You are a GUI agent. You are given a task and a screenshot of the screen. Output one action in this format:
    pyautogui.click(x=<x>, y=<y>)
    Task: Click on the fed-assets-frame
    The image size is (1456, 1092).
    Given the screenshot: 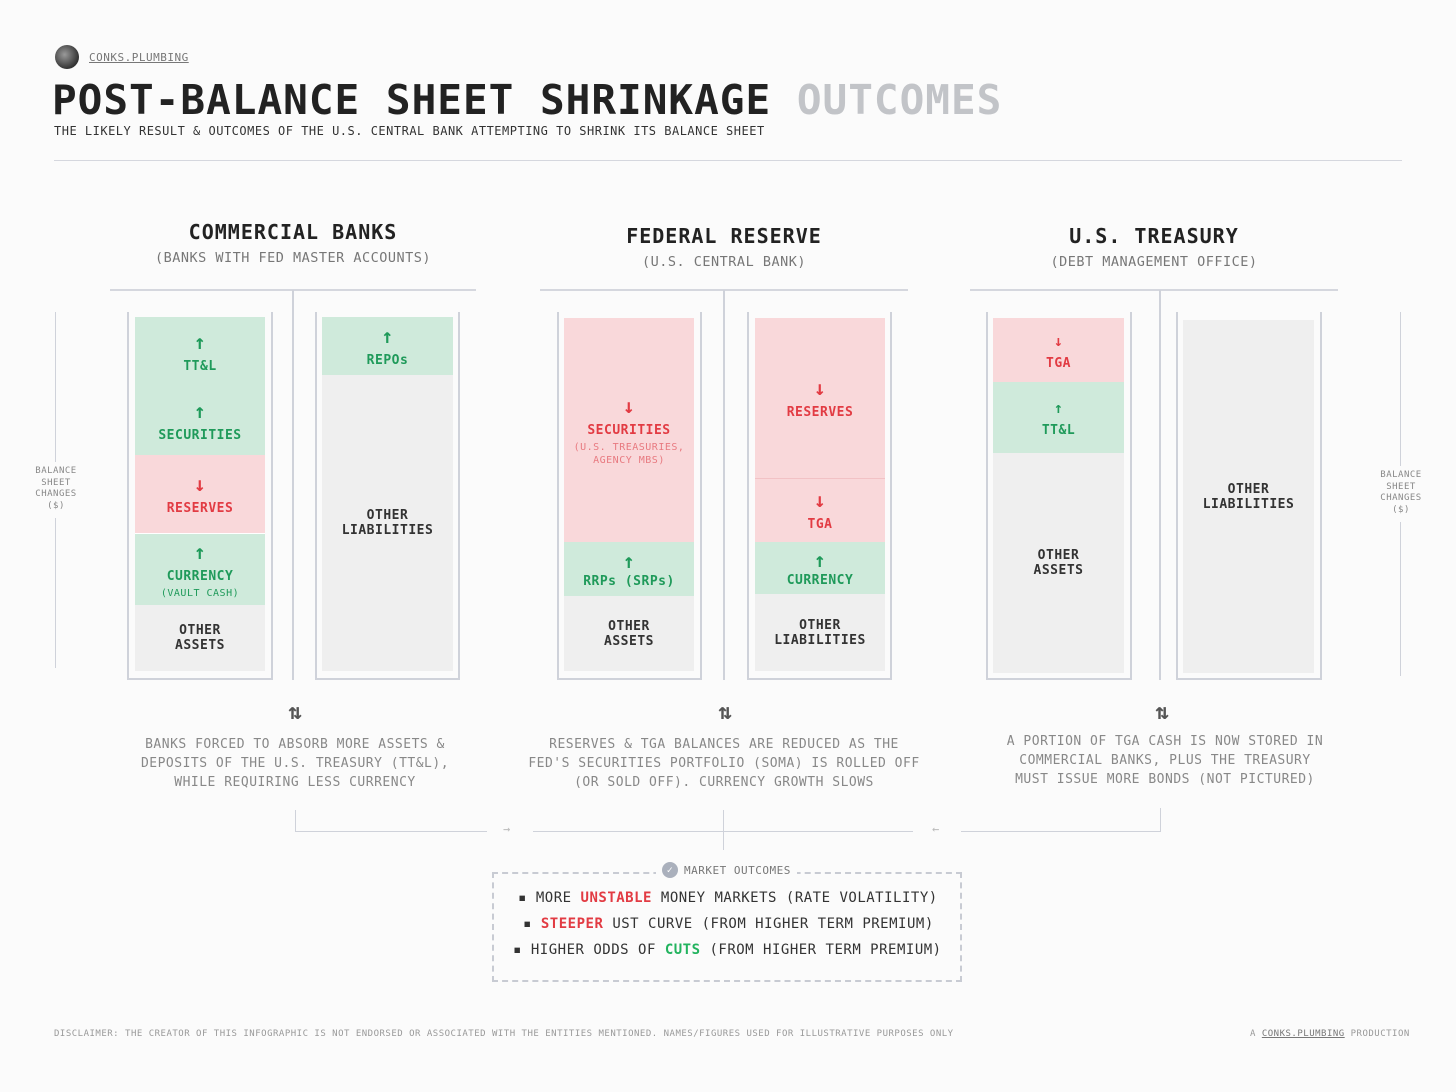 What is the action you would take?
    pyautogui.click(x=629, y=496)
    